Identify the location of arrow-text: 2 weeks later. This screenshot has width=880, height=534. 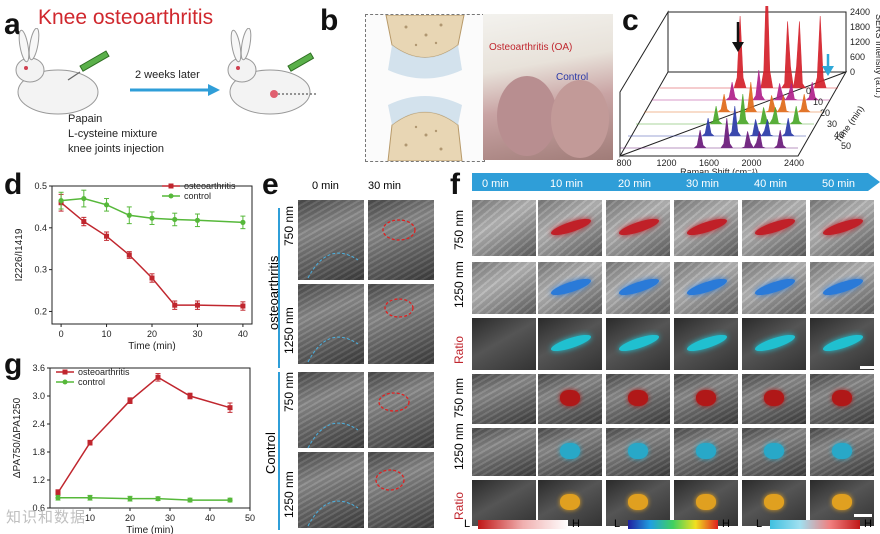
(167, 75).